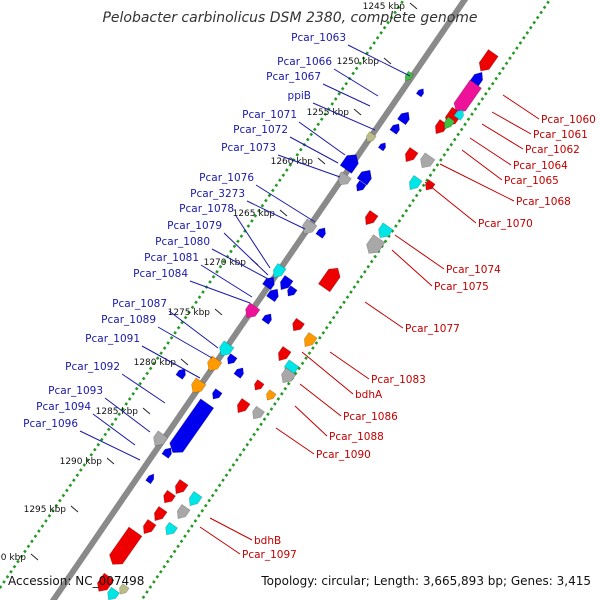 The image size is (600, 600). I want to click on gene-label: bdhA, so click(369, 395).